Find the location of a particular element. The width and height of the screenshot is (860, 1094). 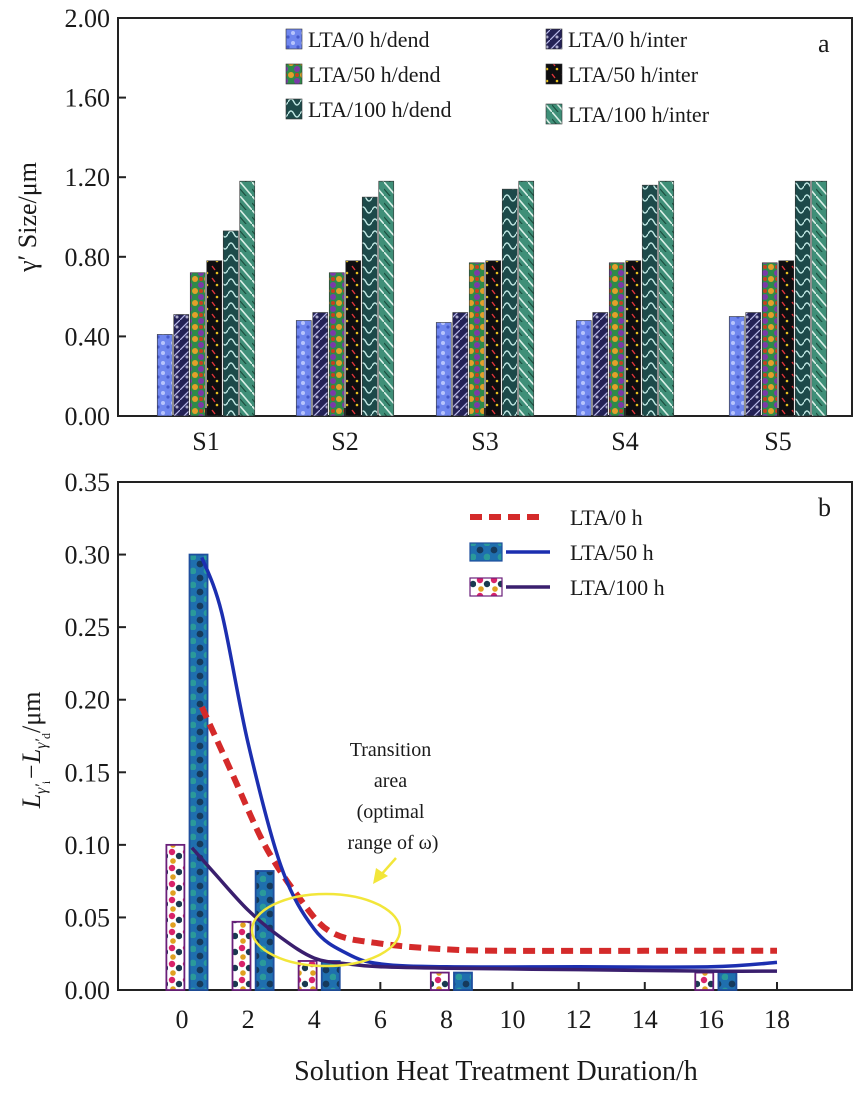

legend-label-series-3: LTA/50 h/inter is located at coordinates (633, 74).